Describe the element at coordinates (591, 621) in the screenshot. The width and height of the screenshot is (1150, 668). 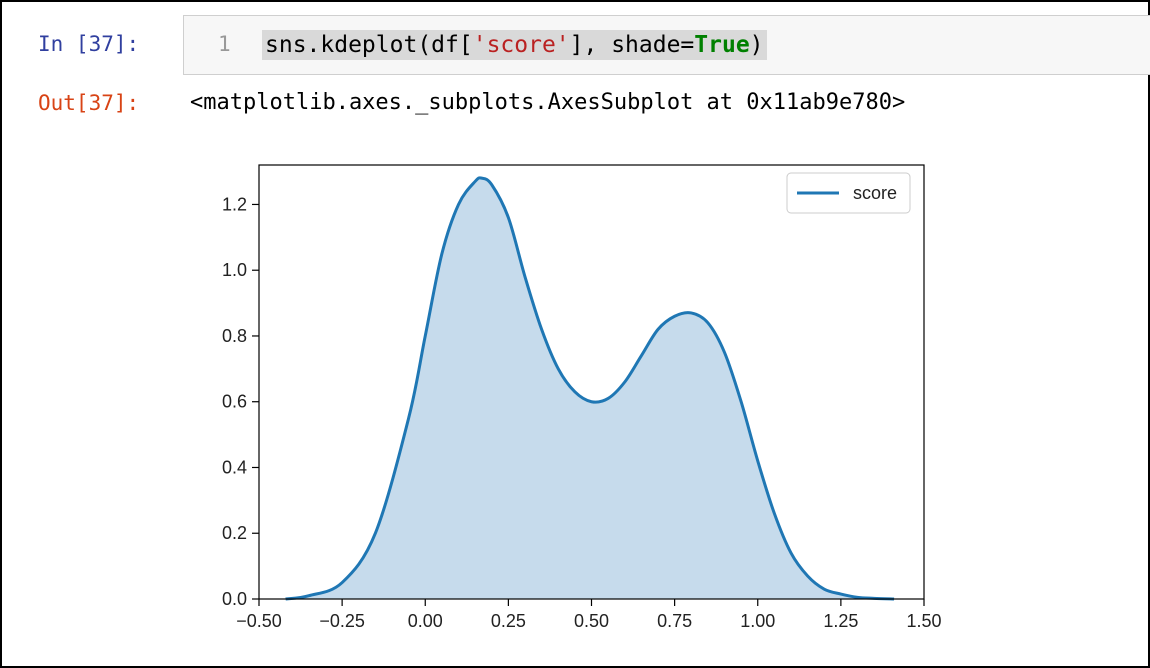
I see `x-tick-label: 0.50` at that location.